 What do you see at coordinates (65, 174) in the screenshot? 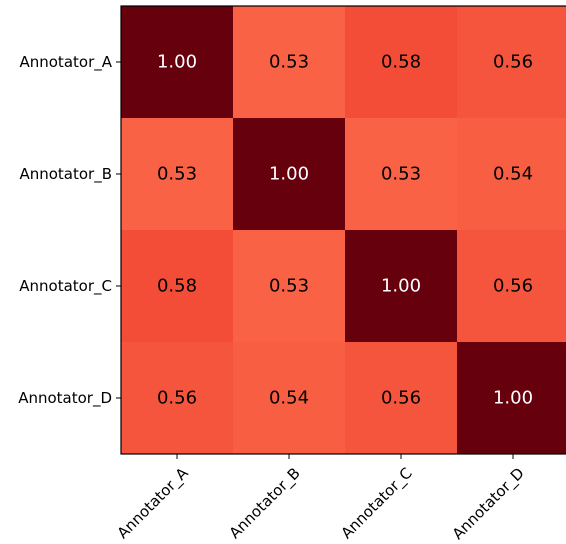
I see `y-tick-label: Annotator_B` at bounding box center [65, 174].